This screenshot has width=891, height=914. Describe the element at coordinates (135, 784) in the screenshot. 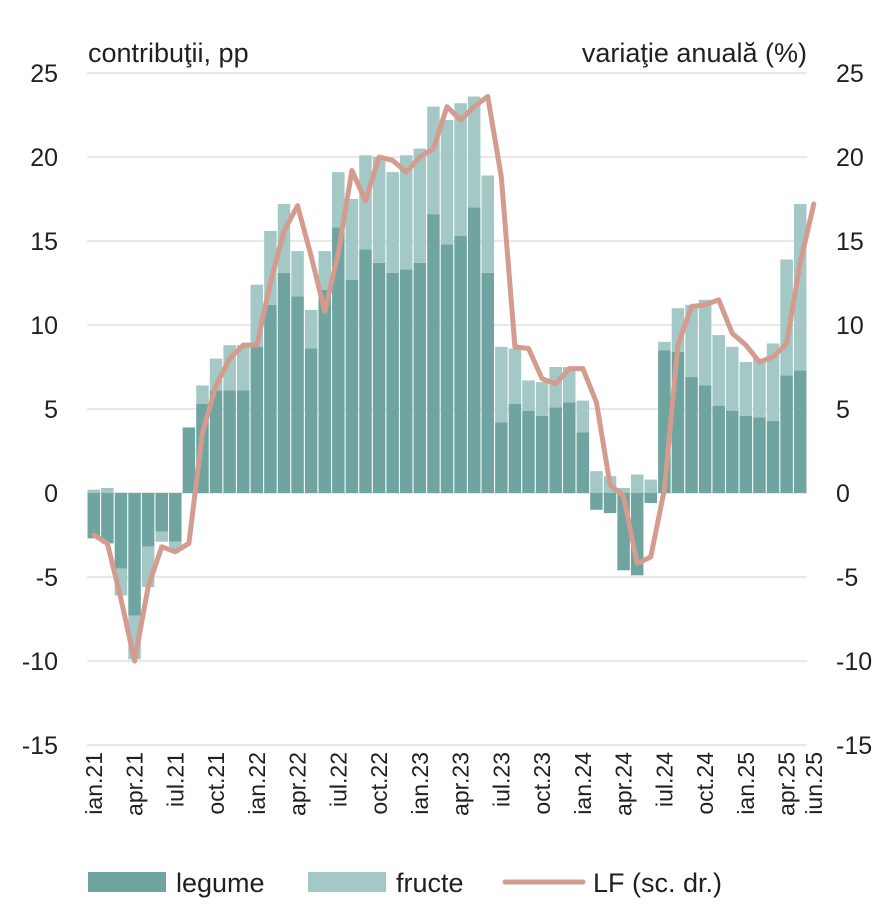

I see `x-tick-label: apr.21` at that location.